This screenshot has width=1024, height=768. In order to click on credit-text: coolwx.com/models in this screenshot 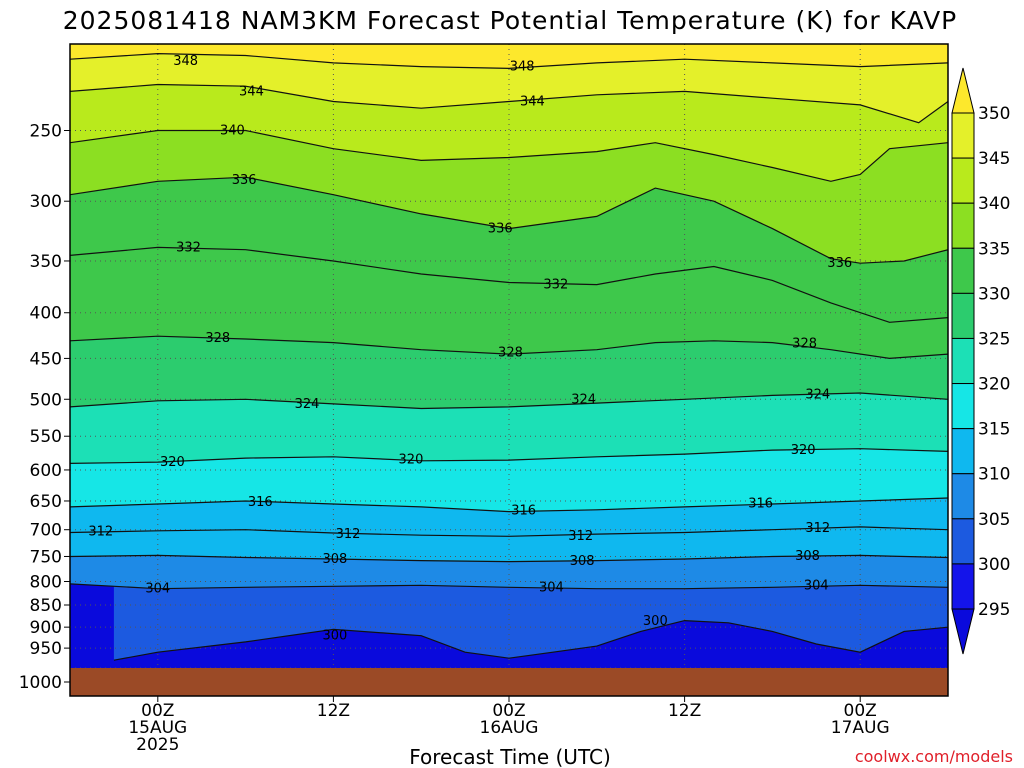, I will do `click(934, 756)`.